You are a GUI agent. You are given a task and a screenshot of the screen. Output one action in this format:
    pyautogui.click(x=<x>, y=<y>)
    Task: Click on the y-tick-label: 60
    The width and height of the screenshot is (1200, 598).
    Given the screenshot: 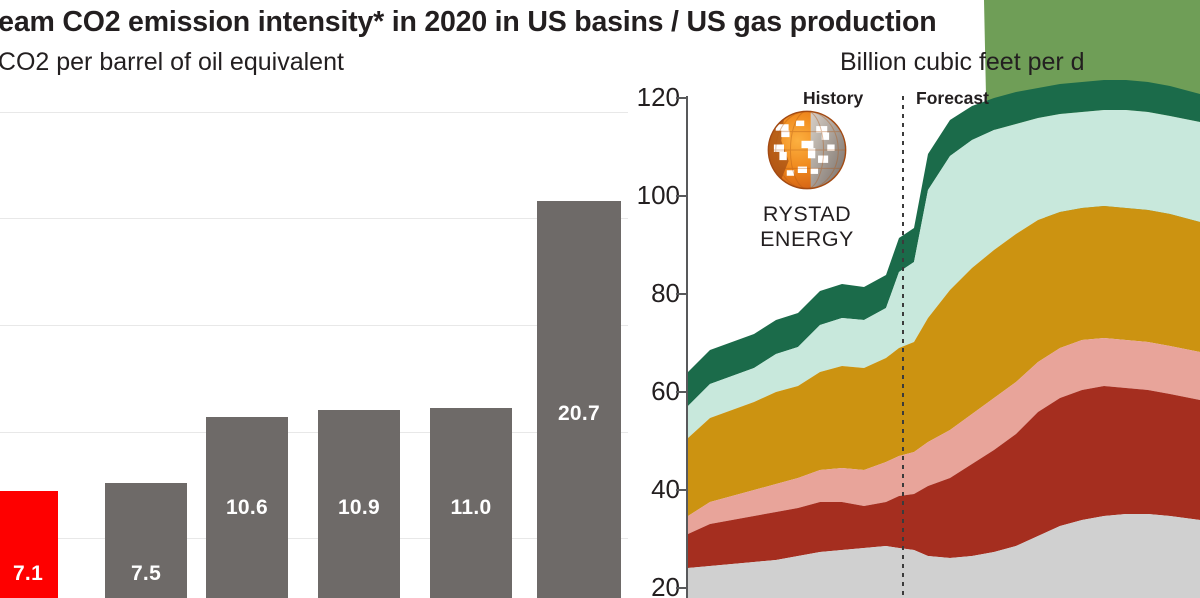 What is the action you would take?
    pyautogui.click(x=665, y=391)
    